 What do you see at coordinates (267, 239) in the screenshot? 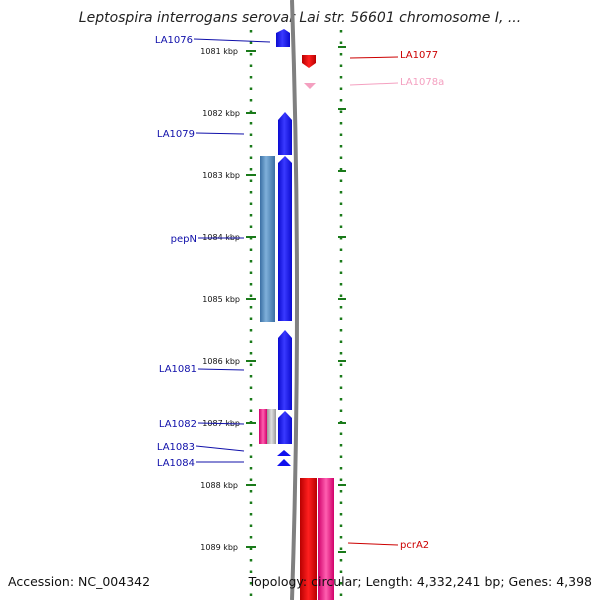
I see `cds-feature-pepn` at bounding box center [267, 239].